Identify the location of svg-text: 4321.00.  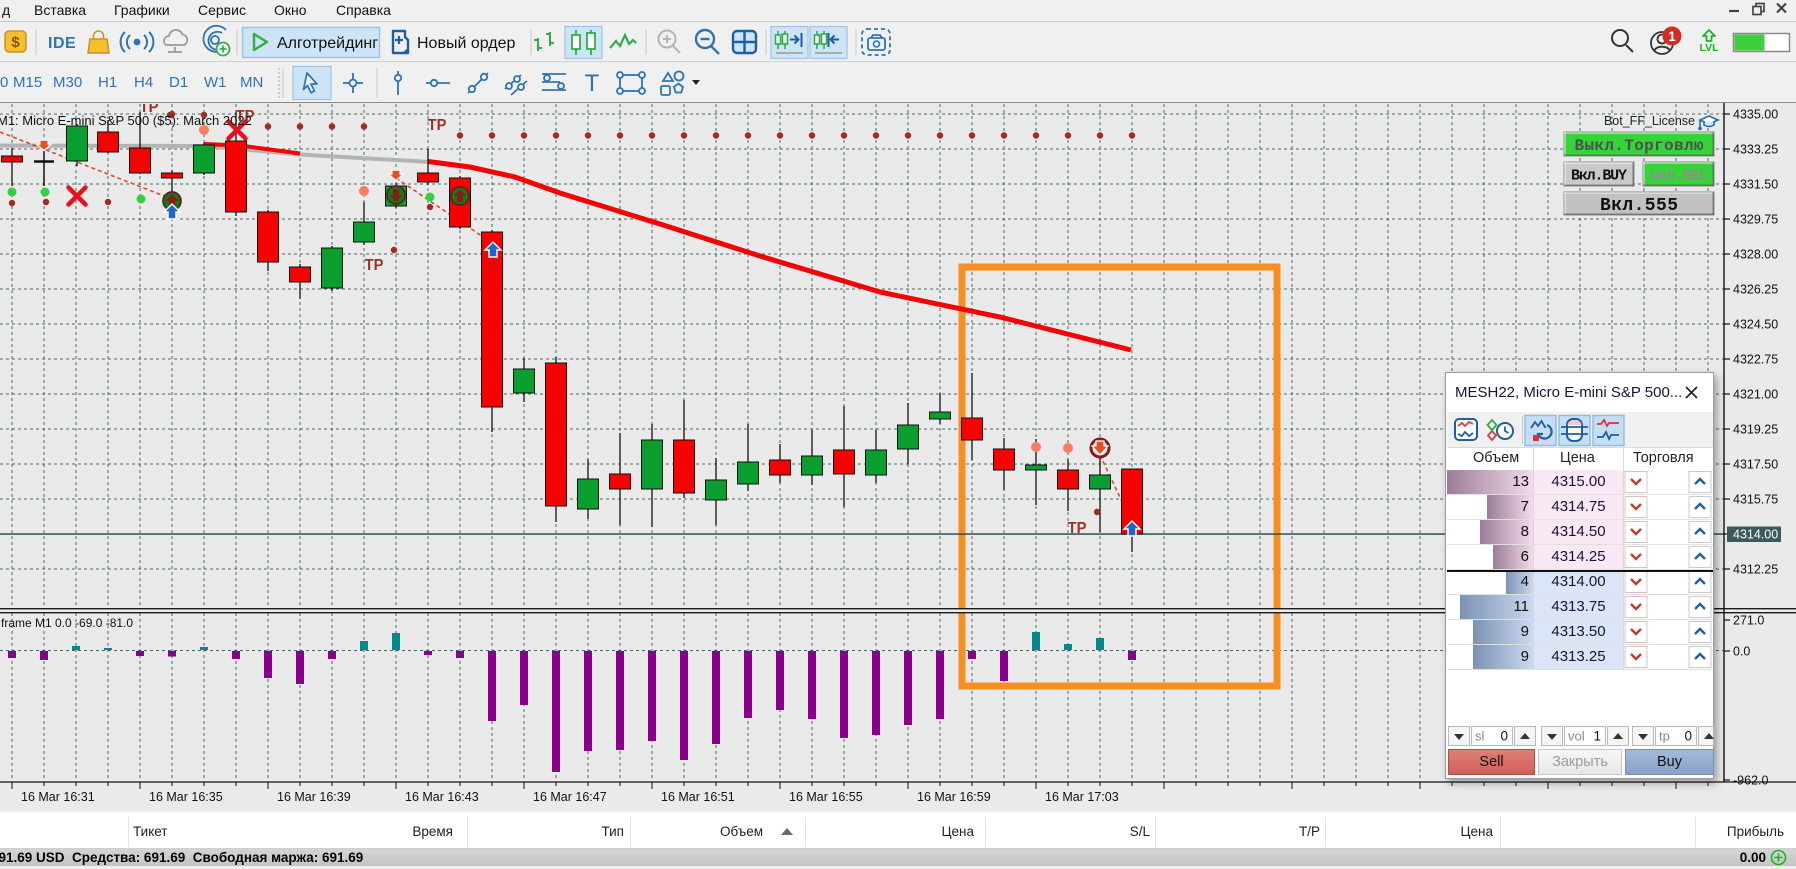
(1755, 395).